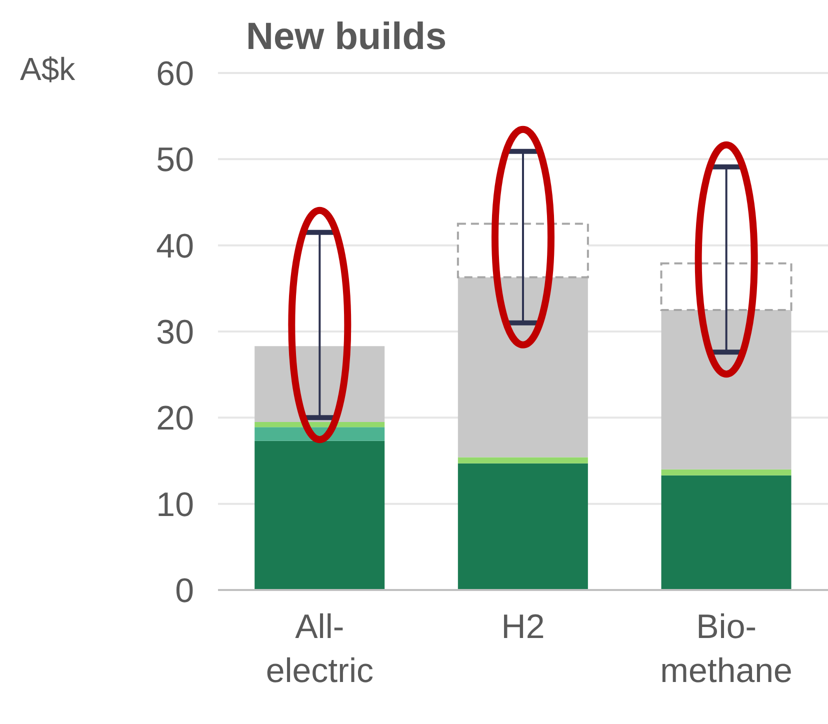  Describe the element at coordinates (346, 37) in the screenshot. I see `chart-title: New builds` at that location.